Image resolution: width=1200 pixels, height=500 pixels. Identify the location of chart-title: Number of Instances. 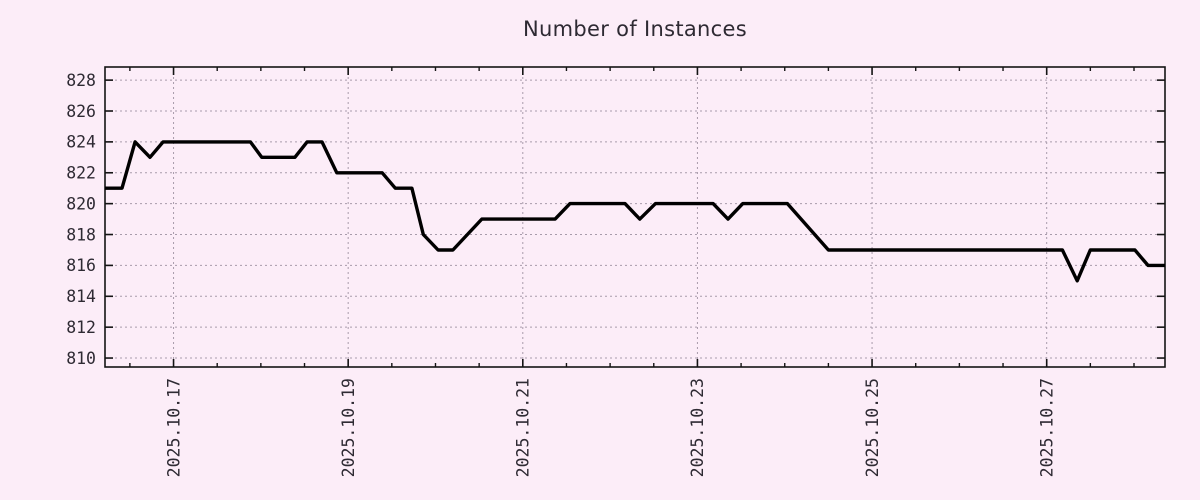
(635, 29).